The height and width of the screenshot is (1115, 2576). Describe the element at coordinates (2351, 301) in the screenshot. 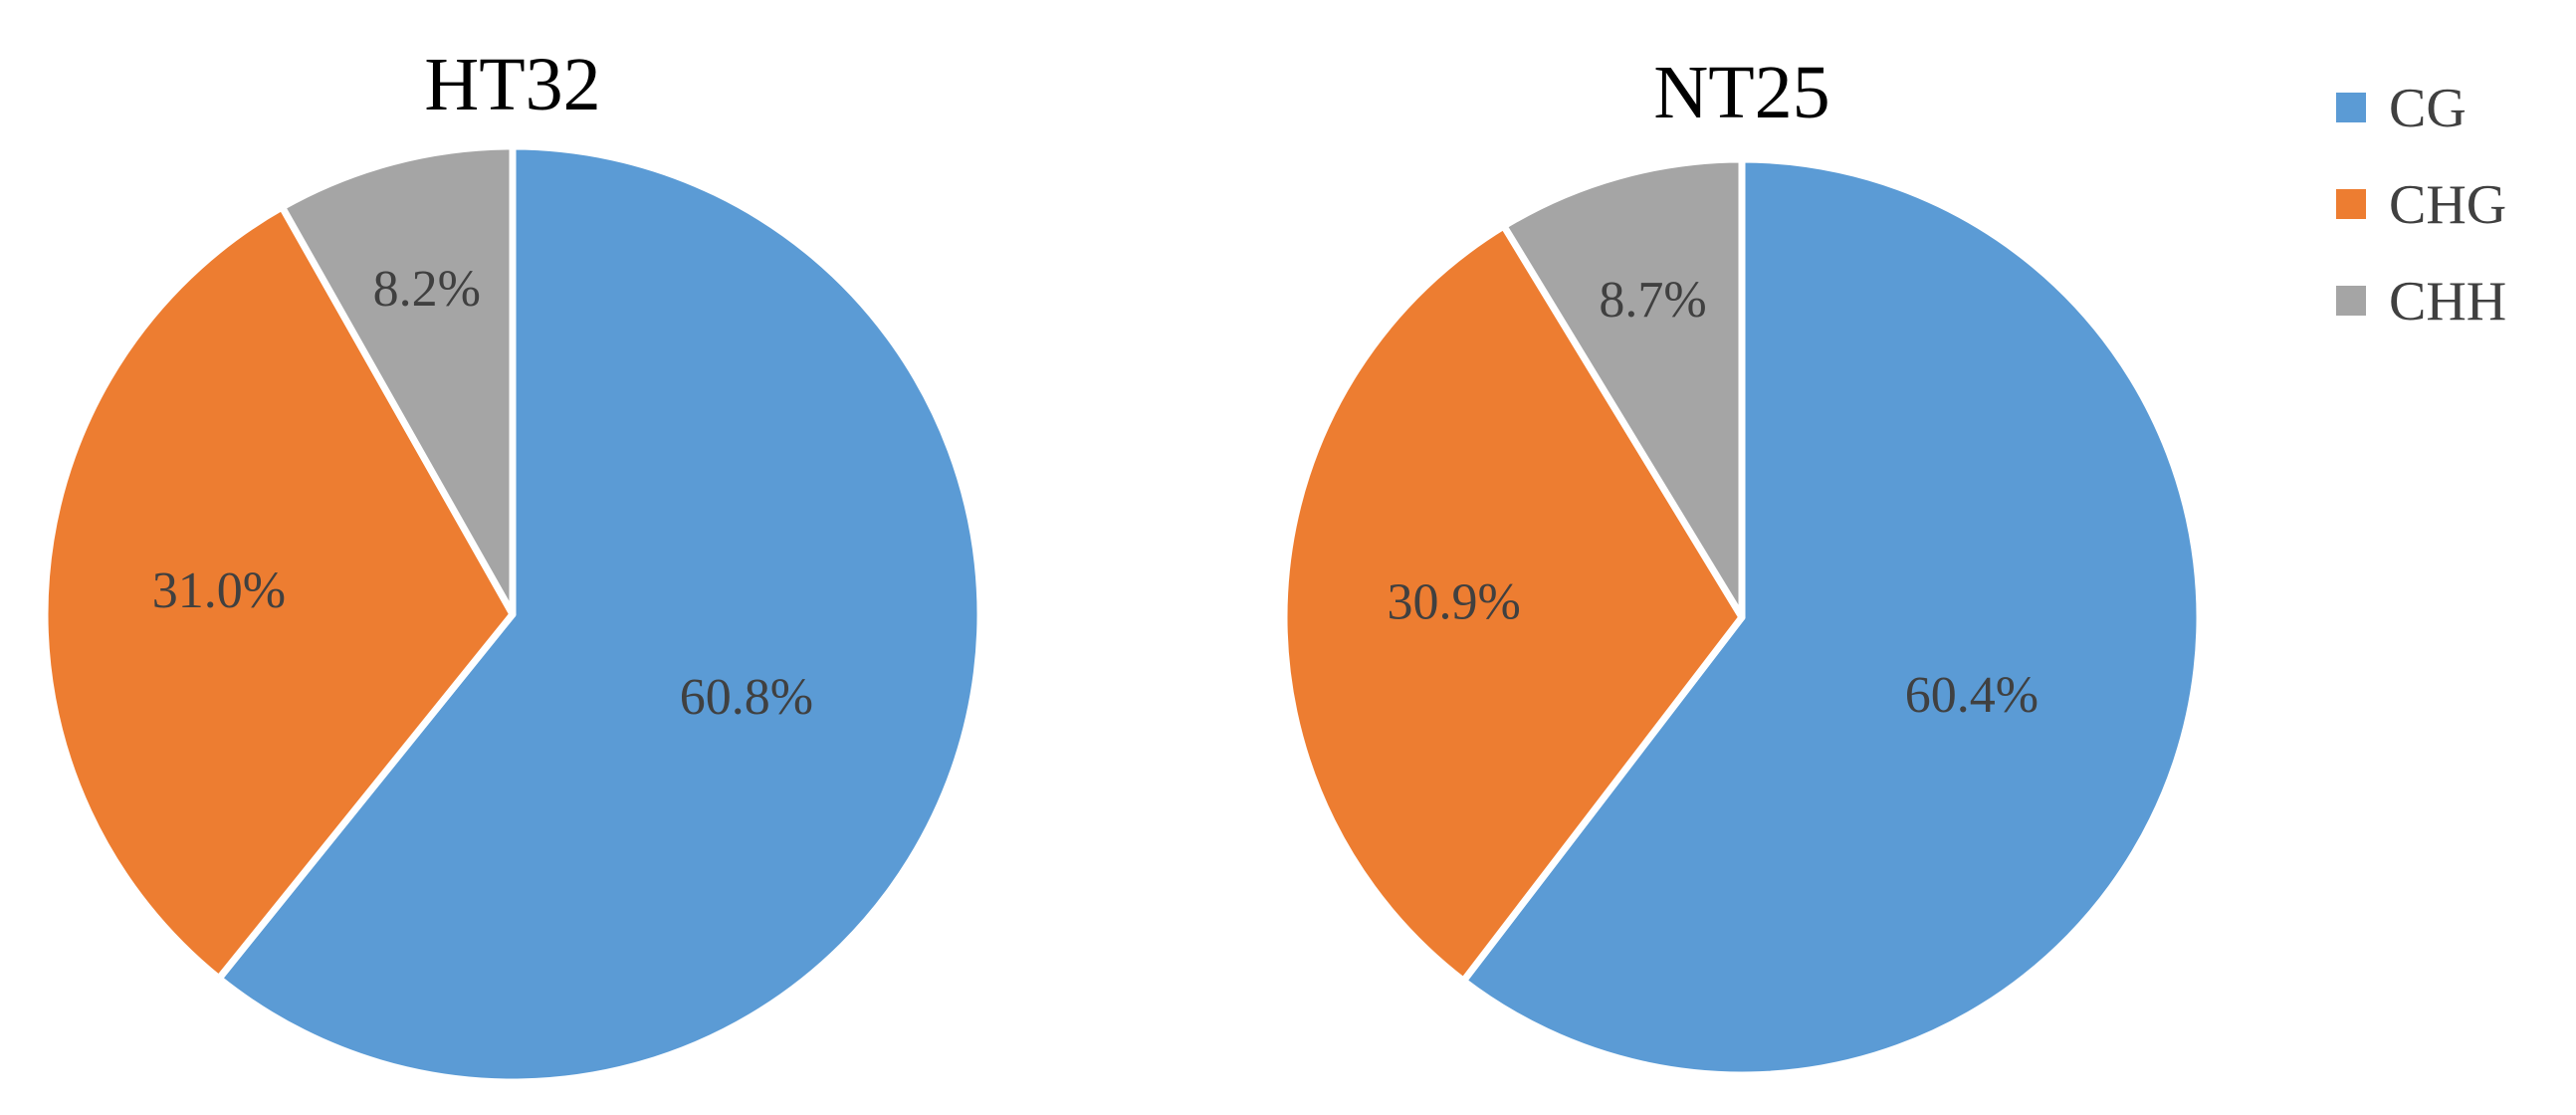

I see `legend-swatch-chh` at that location.